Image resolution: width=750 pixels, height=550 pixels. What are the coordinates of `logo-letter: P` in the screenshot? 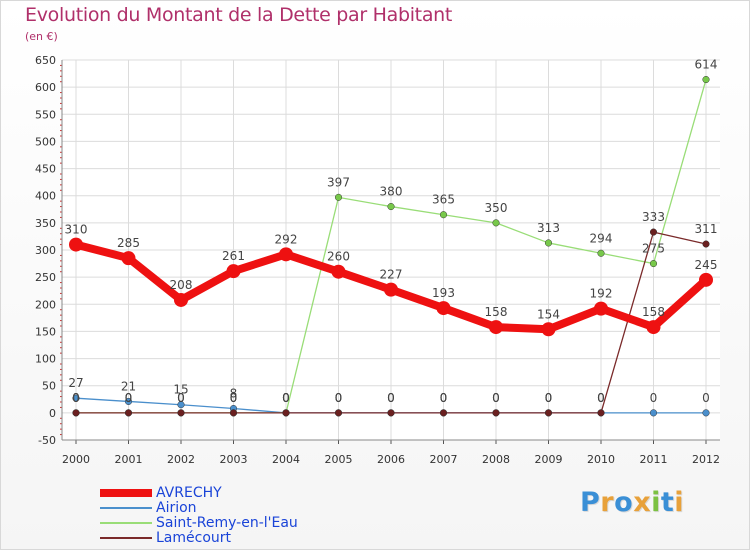 It's located at (590, 502).